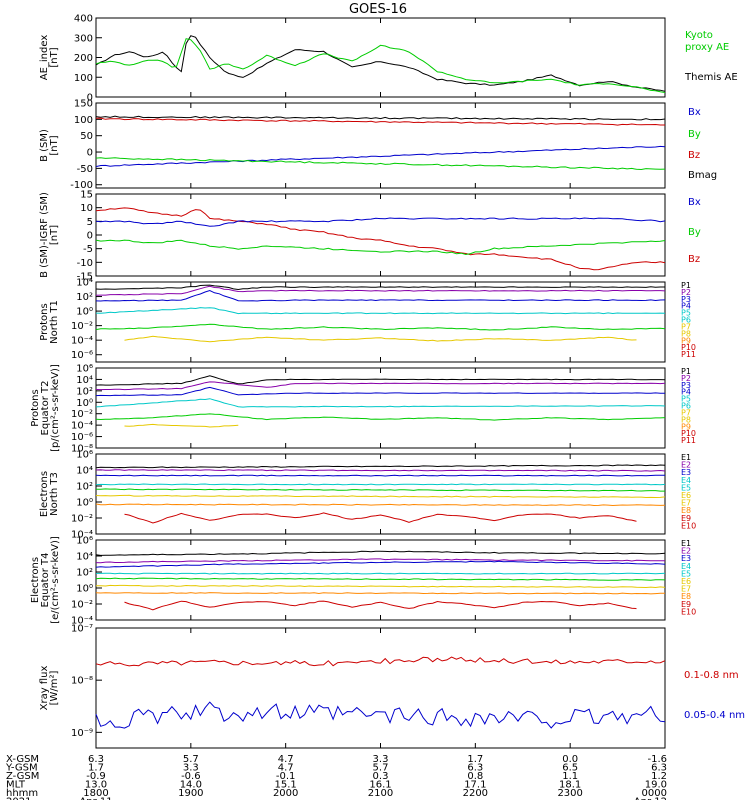 The height and width of the screenshot is (800, 750). Describe the element at coordinates (191, 768) in the screenshot. I see `ephemeris-value: 3.3` at that location.